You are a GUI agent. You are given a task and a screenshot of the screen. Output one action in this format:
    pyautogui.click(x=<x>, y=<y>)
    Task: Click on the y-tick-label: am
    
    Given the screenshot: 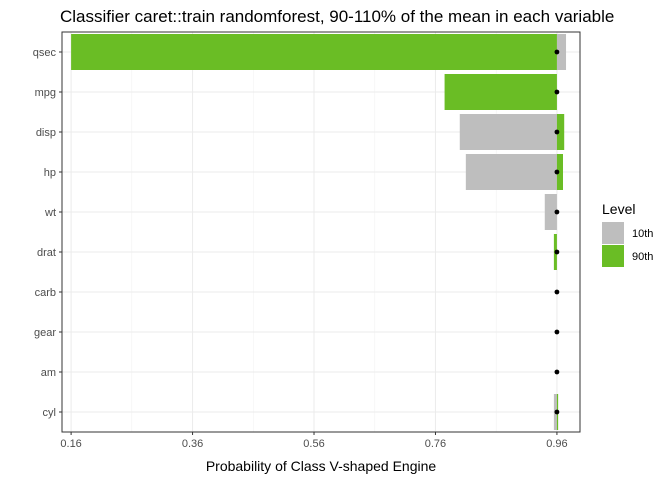 What is the action you would take?
    pyautogui.click(x=48, y=373)
    